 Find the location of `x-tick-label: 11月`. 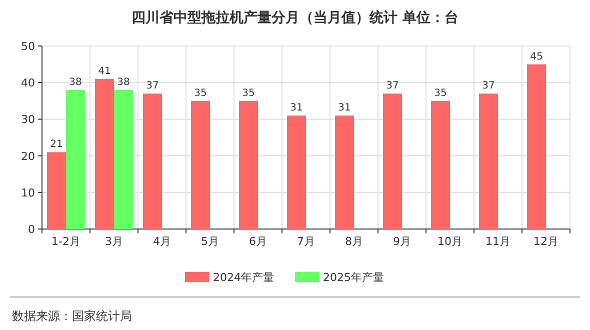

x-tick-label: 11月 is located at coordinates (498, 241).